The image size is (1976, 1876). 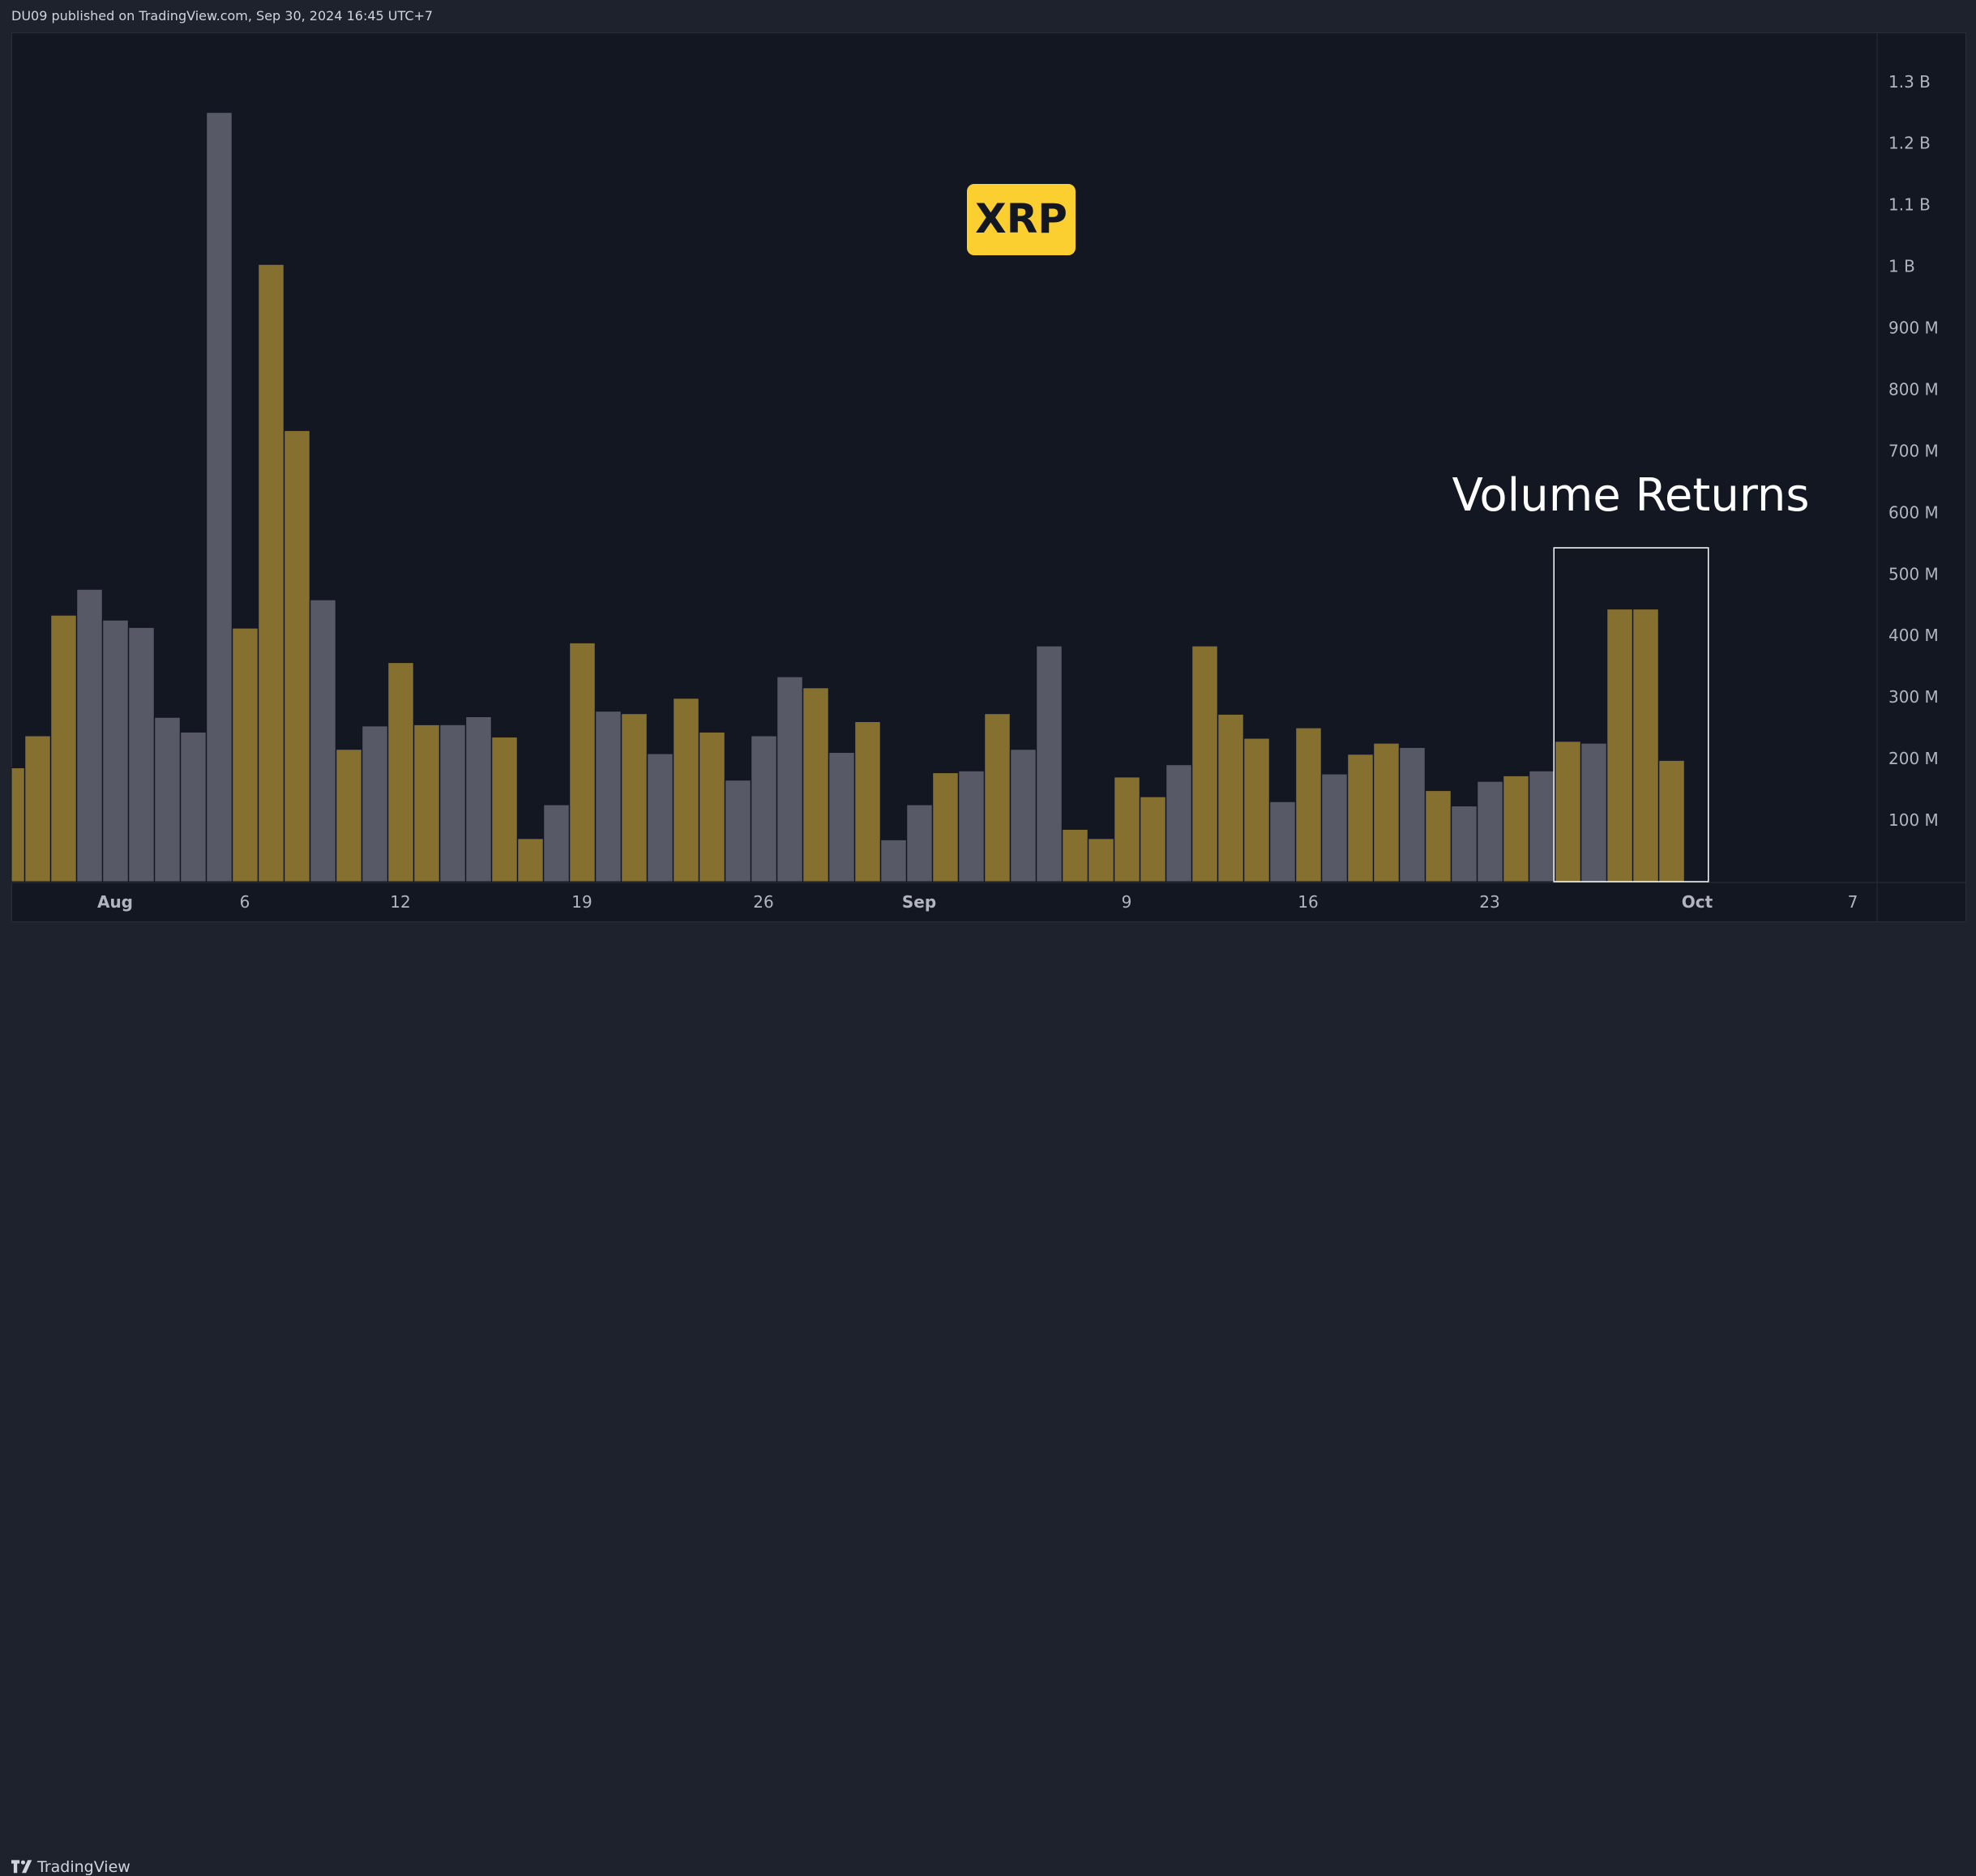 I want to click on highlight-box, so click(x=1631, y=714).